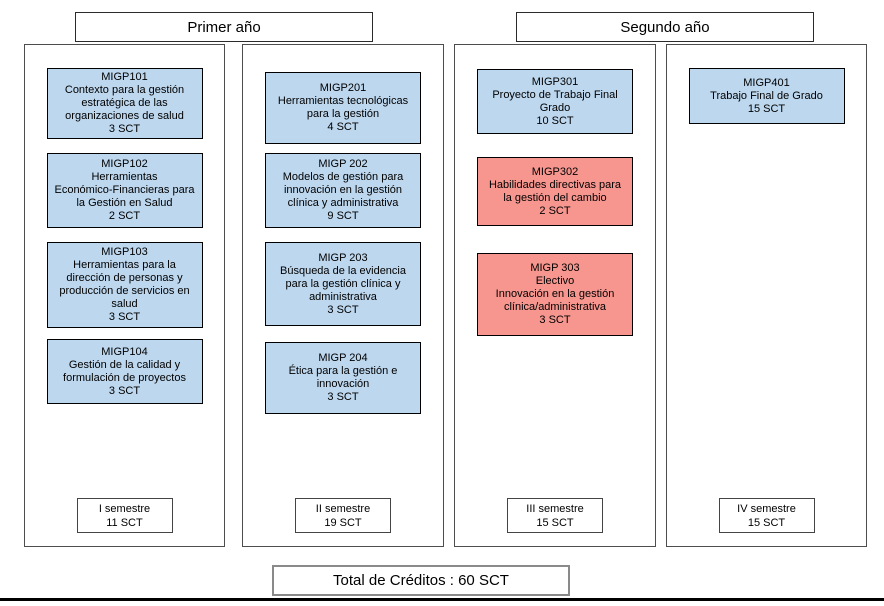 The width and height of the screenshot is (884, 606). I want to click on course-code: MIGP104, so click(124, 351).